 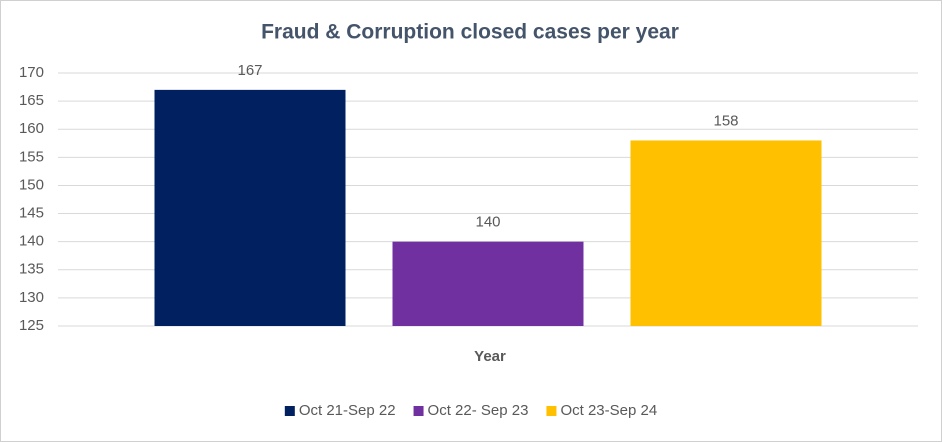 What do you see at coordinates (31, 100) in the screenshot?
I see `y-tick-label: 165` at bounding box center [31, 100].